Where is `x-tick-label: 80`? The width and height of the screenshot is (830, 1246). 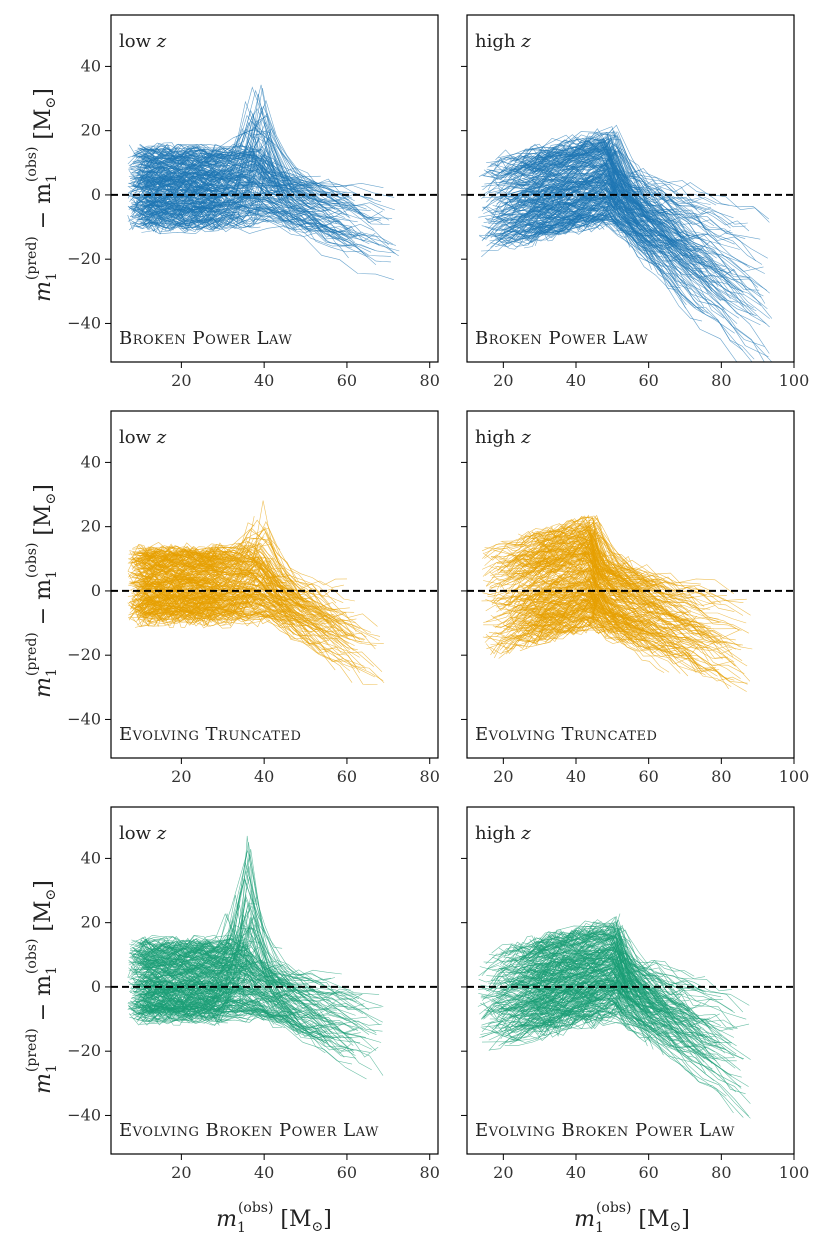
x-tick-label: 80 is located at coordinates (430, 776).